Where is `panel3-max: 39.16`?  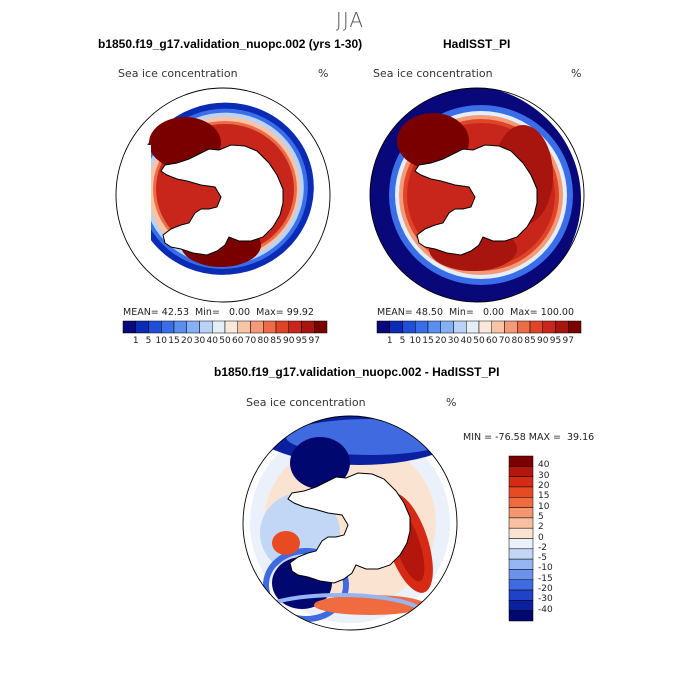 panel3-max: 39.16 is located at coordinates (581, 437).